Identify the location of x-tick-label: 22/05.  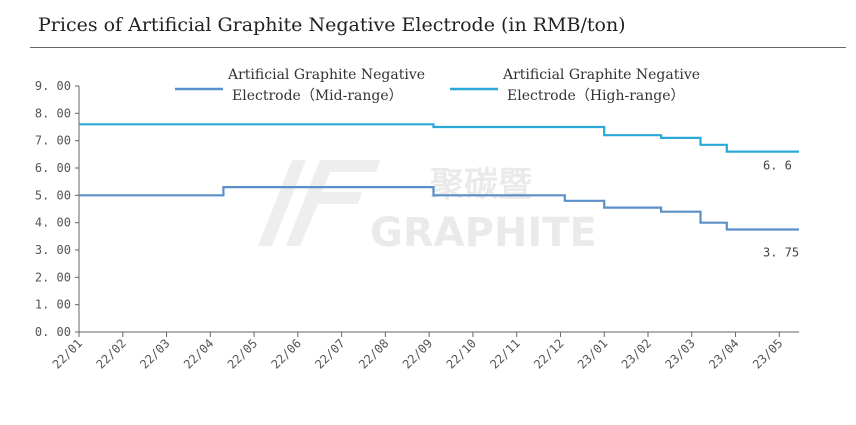
(242, 353).